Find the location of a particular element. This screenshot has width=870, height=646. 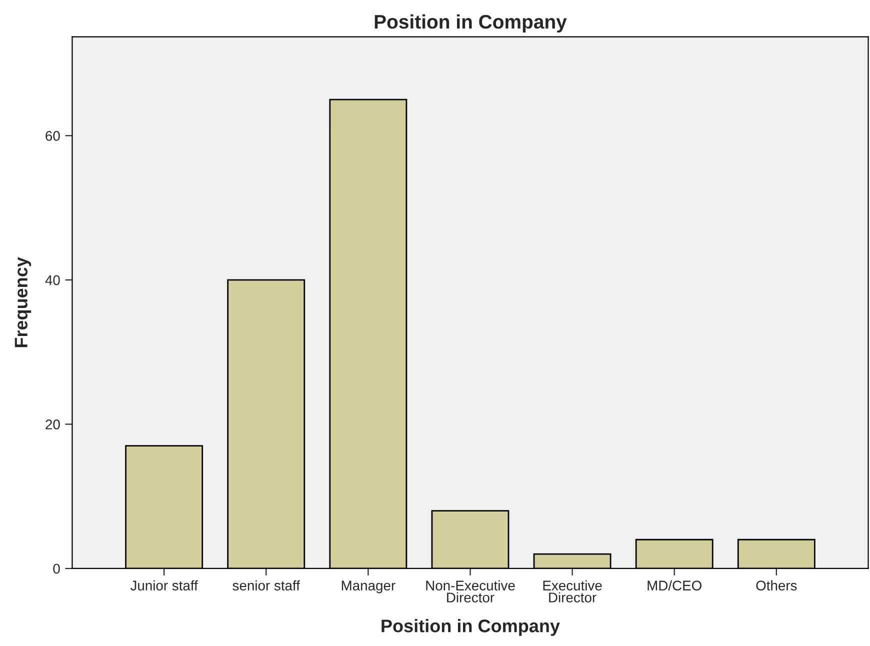

x-tick-label: Executive Director is located at coordinates (572, 591).